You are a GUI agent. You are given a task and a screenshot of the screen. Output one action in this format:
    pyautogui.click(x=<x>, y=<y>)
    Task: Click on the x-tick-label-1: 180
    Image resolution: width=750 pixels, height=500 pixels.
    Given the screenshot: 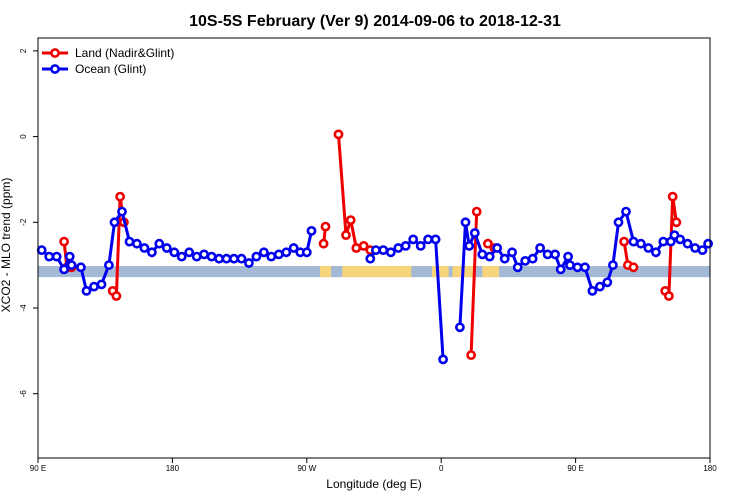 What is the action you would take?
    pyautogui.click(x=173, y=468)
    